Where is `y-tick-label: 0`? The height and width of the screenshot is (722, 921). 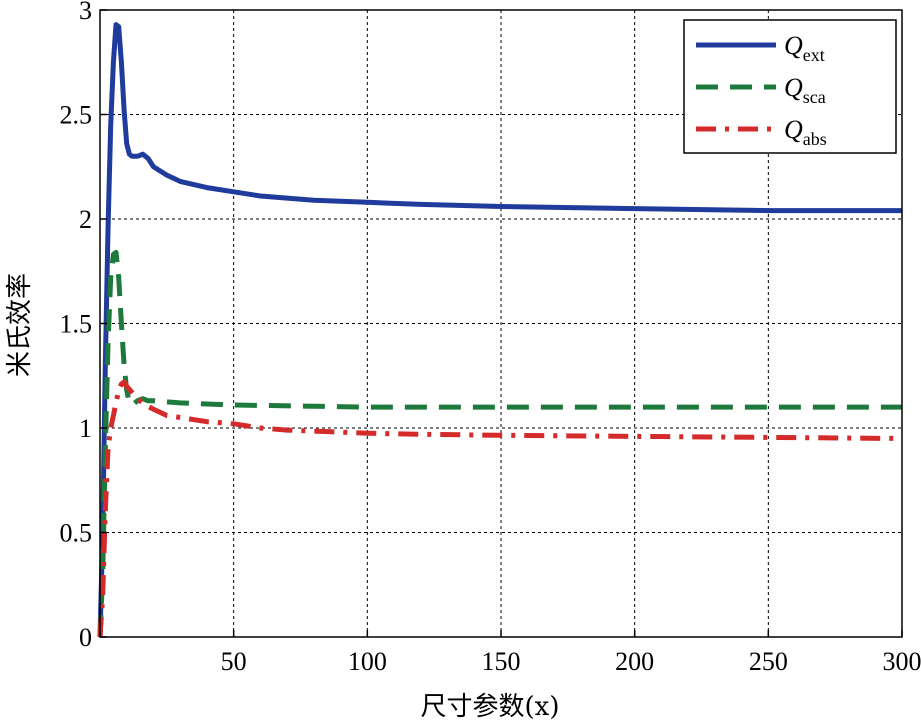 y-tick-label: 0 is located at coordinates (85, 637).